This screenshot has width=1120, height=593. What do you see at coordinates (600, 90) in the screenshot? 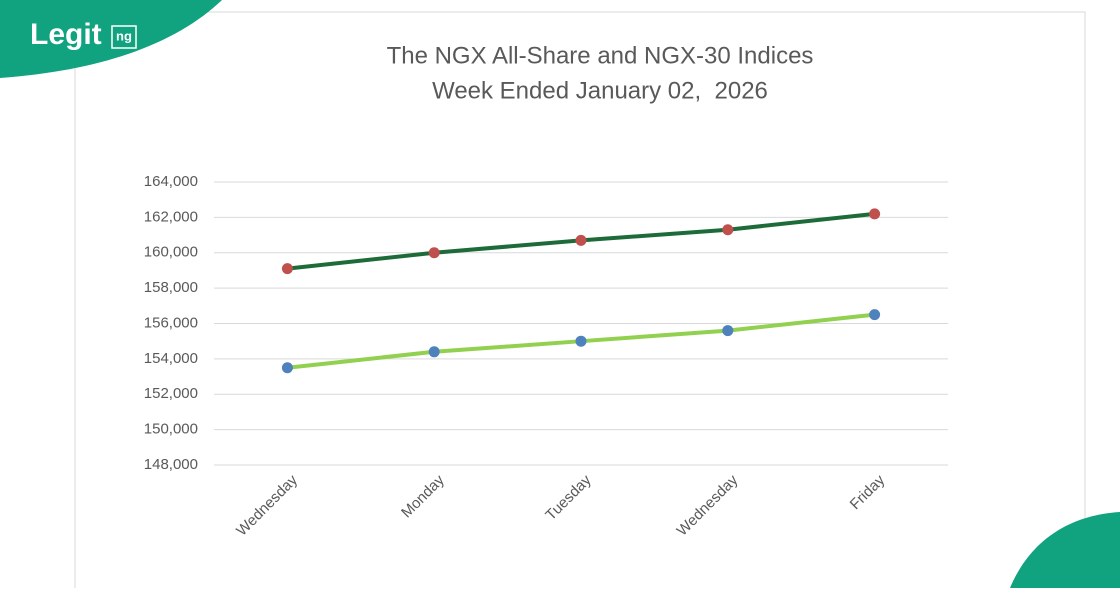
I see `chart-subtitle: Week Ended January 02, 2026` at bounding box center [600, 90].